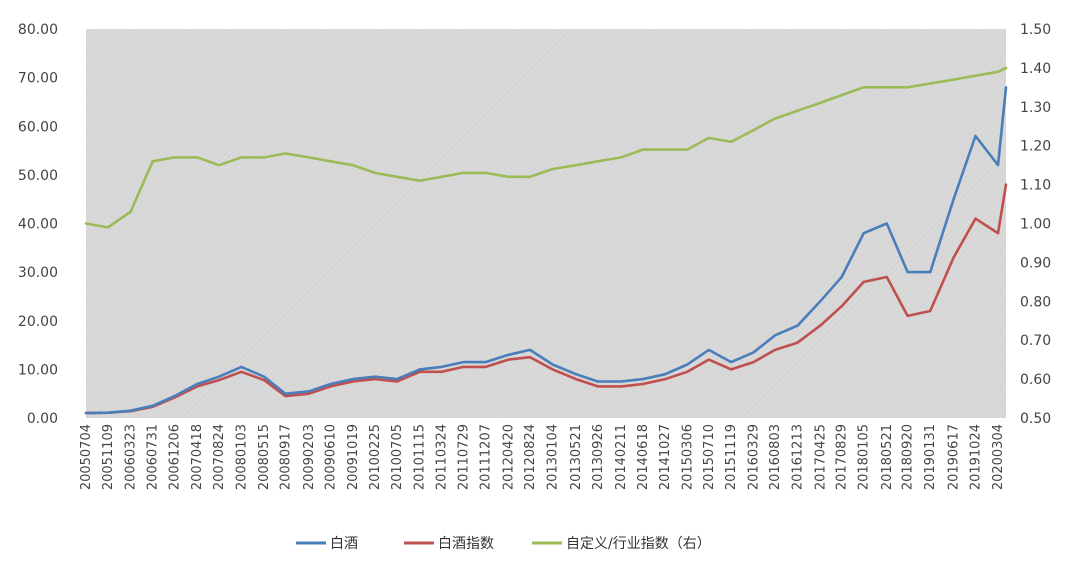 This screenshot has width=1074, height=567. I want to click on left-y-tick-label: 40.00, so click(38, 225).